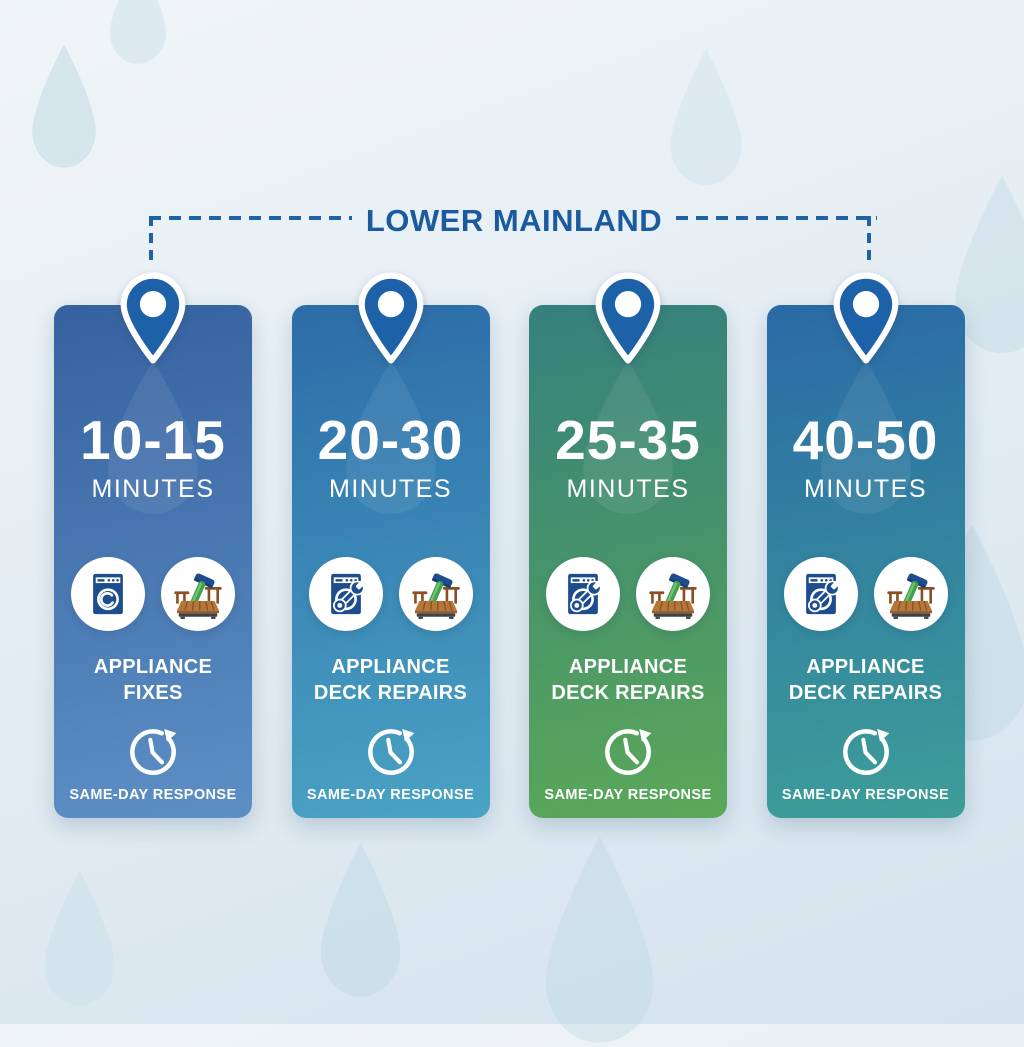  Describe the element at coordinates (514, 220) in the screenshot. I see `page-title: LOWER MAINLAND` at that location.